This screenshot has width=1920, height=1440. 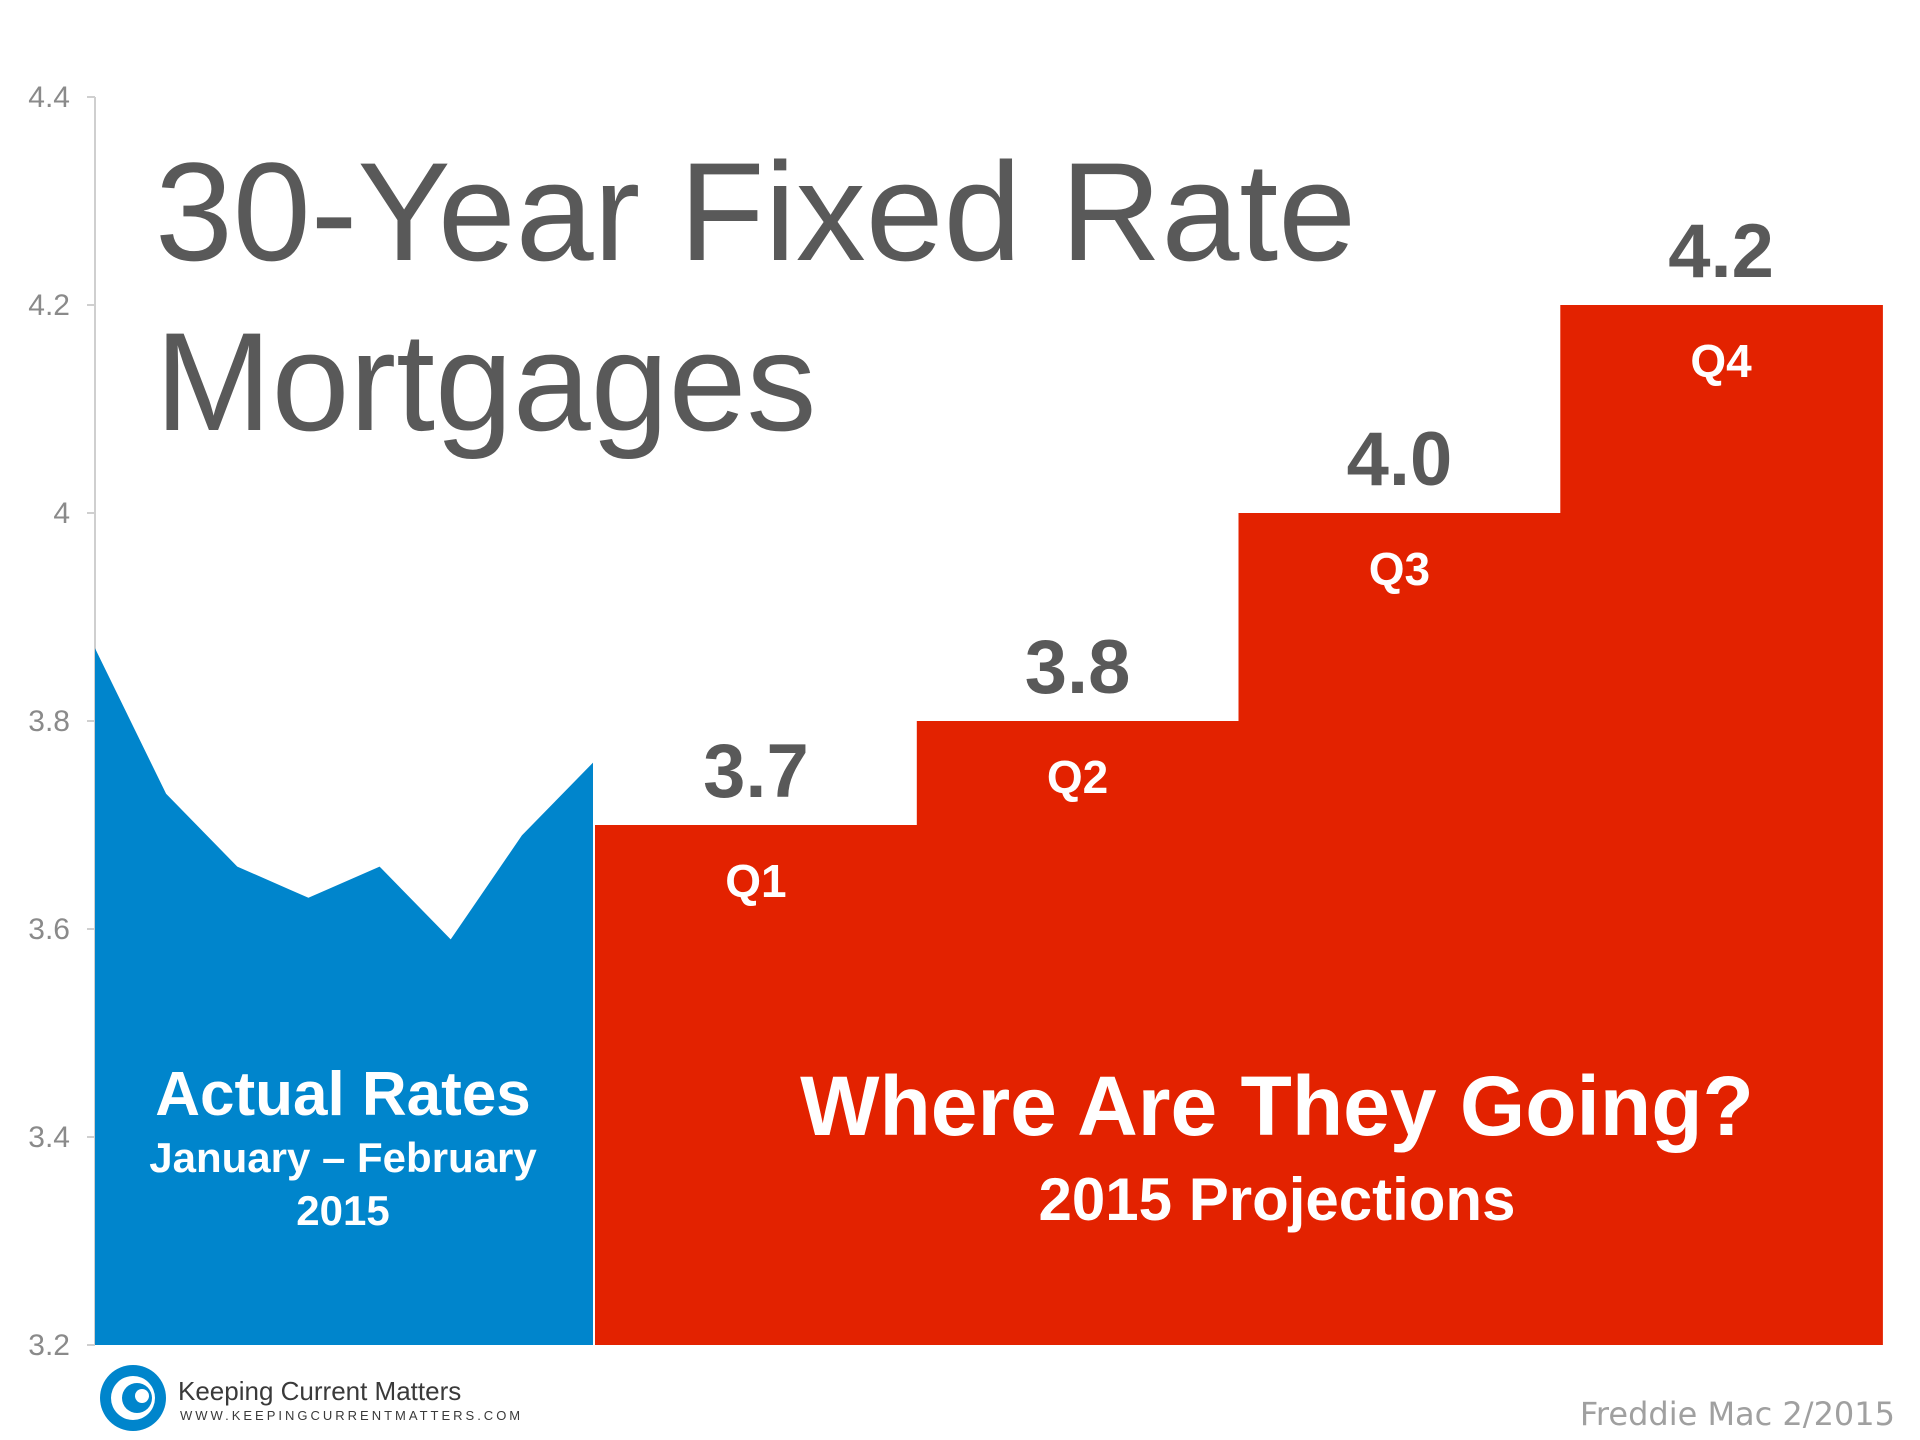 What do you see at coordinates (342, 1210) in the screenshot?
I see `actual-rates-sublabel-line2: 2015` at bounding box center [342, 1210].